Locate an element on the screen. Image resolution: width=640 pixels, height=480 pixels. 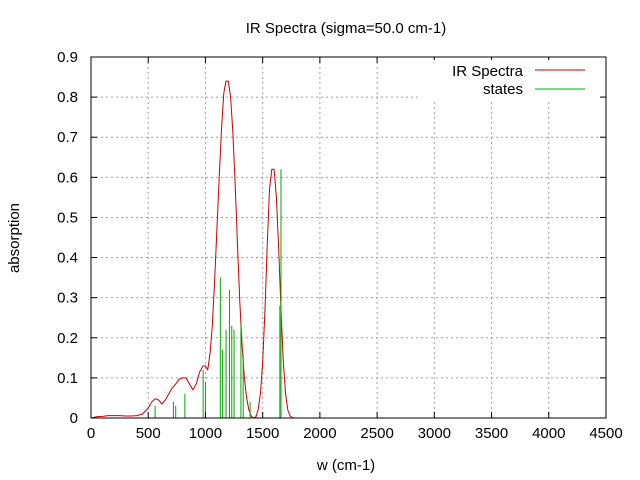
x-tick-label: 4000 is located at coordinates (548, 433).